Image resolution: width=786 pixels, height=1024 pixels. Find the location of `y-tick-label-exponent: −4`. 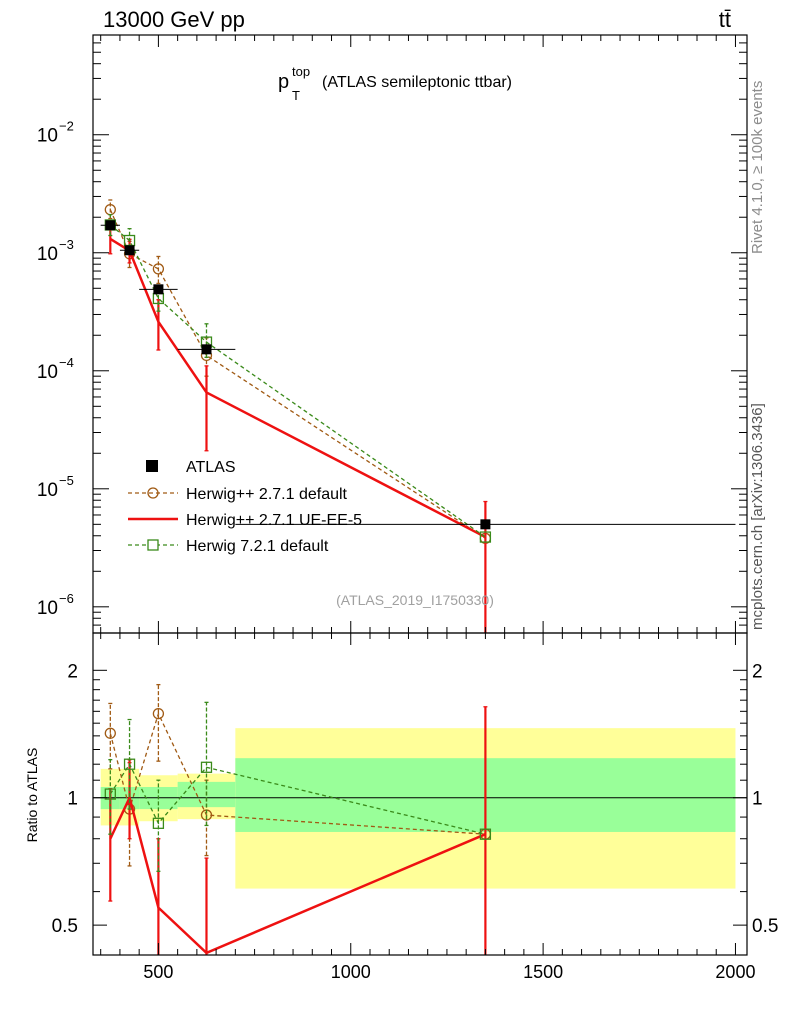

y-tick-label-exponent: −4 is located at coordinates (66, 362).